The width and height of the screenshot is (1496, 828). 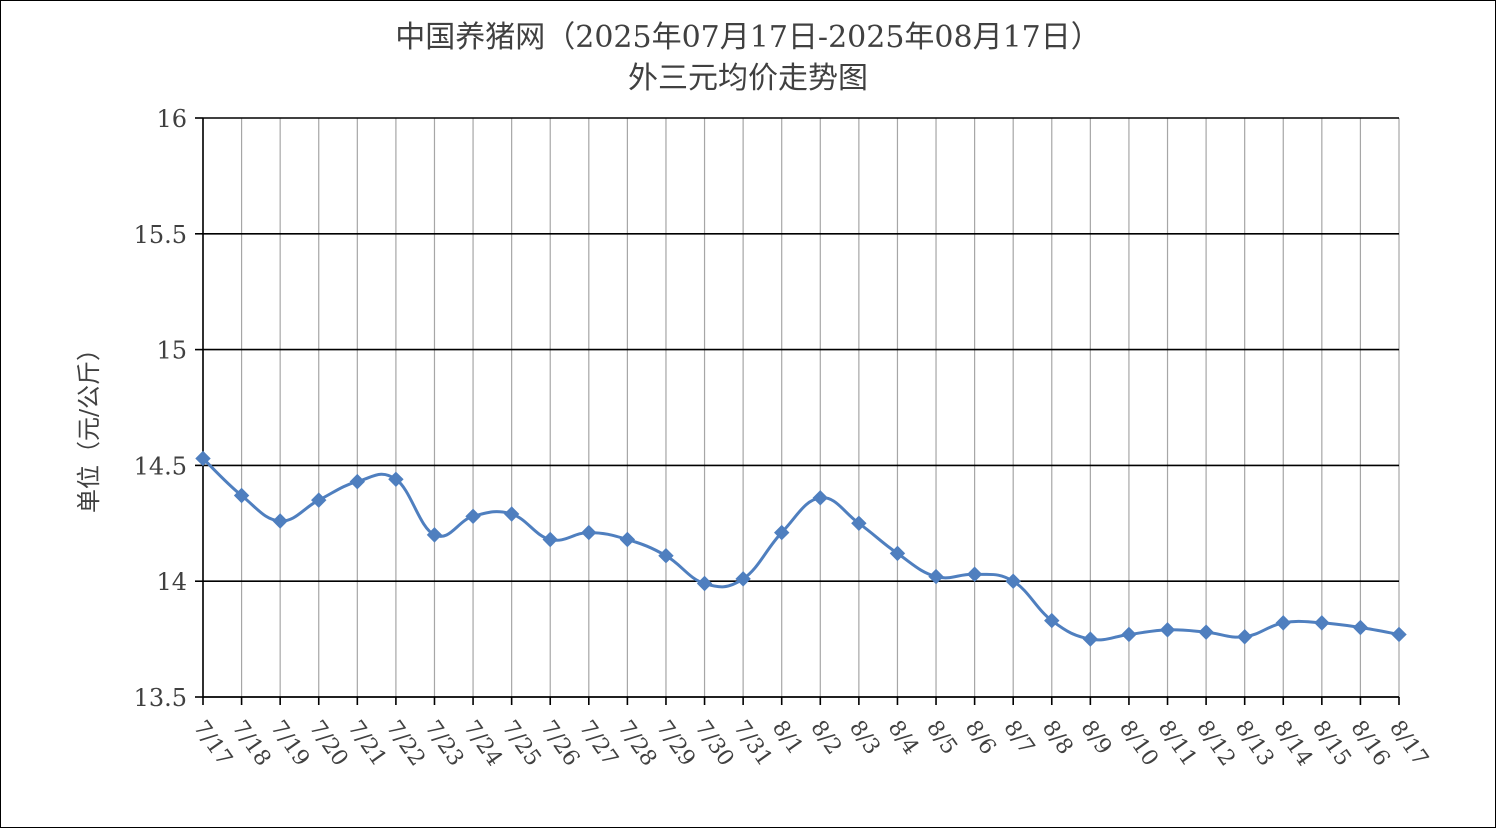 What do you see at coordinates (251, 743) in the screenshot?
I see `x-tick-label: 7/18` at bounding box center [251, 743].